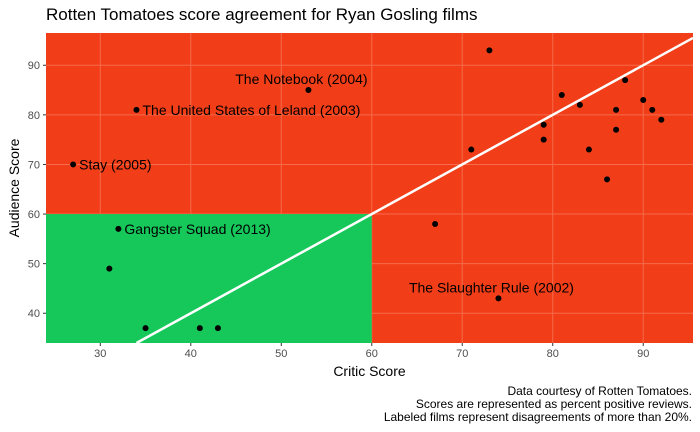 This screenshot has height=432, width=700. What do you see at coordinates (34, 66) in the screenshot?
I see `y-tick-label: 90` at bounding box center [34, 66].